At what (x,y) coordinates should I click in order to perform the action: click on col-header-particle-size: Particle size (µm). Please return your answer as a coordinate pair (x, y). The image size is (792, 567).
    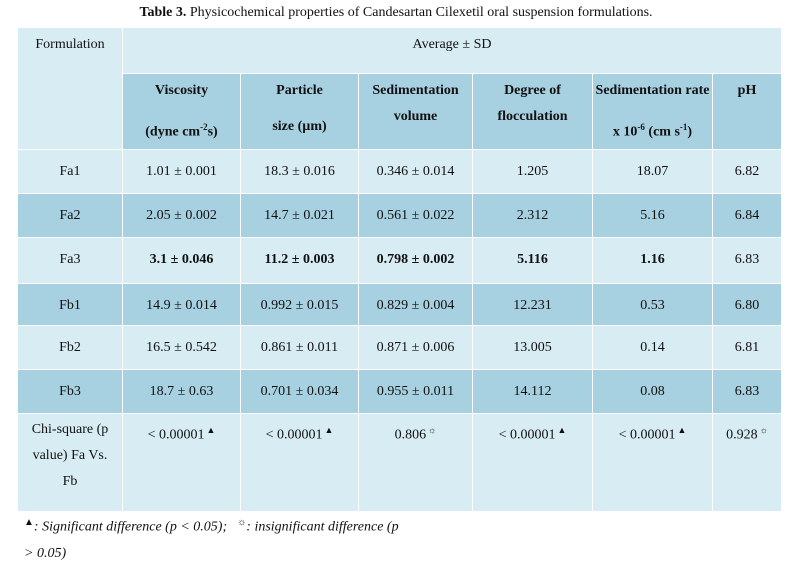
    Looking at the image, I should click on (299, 111).